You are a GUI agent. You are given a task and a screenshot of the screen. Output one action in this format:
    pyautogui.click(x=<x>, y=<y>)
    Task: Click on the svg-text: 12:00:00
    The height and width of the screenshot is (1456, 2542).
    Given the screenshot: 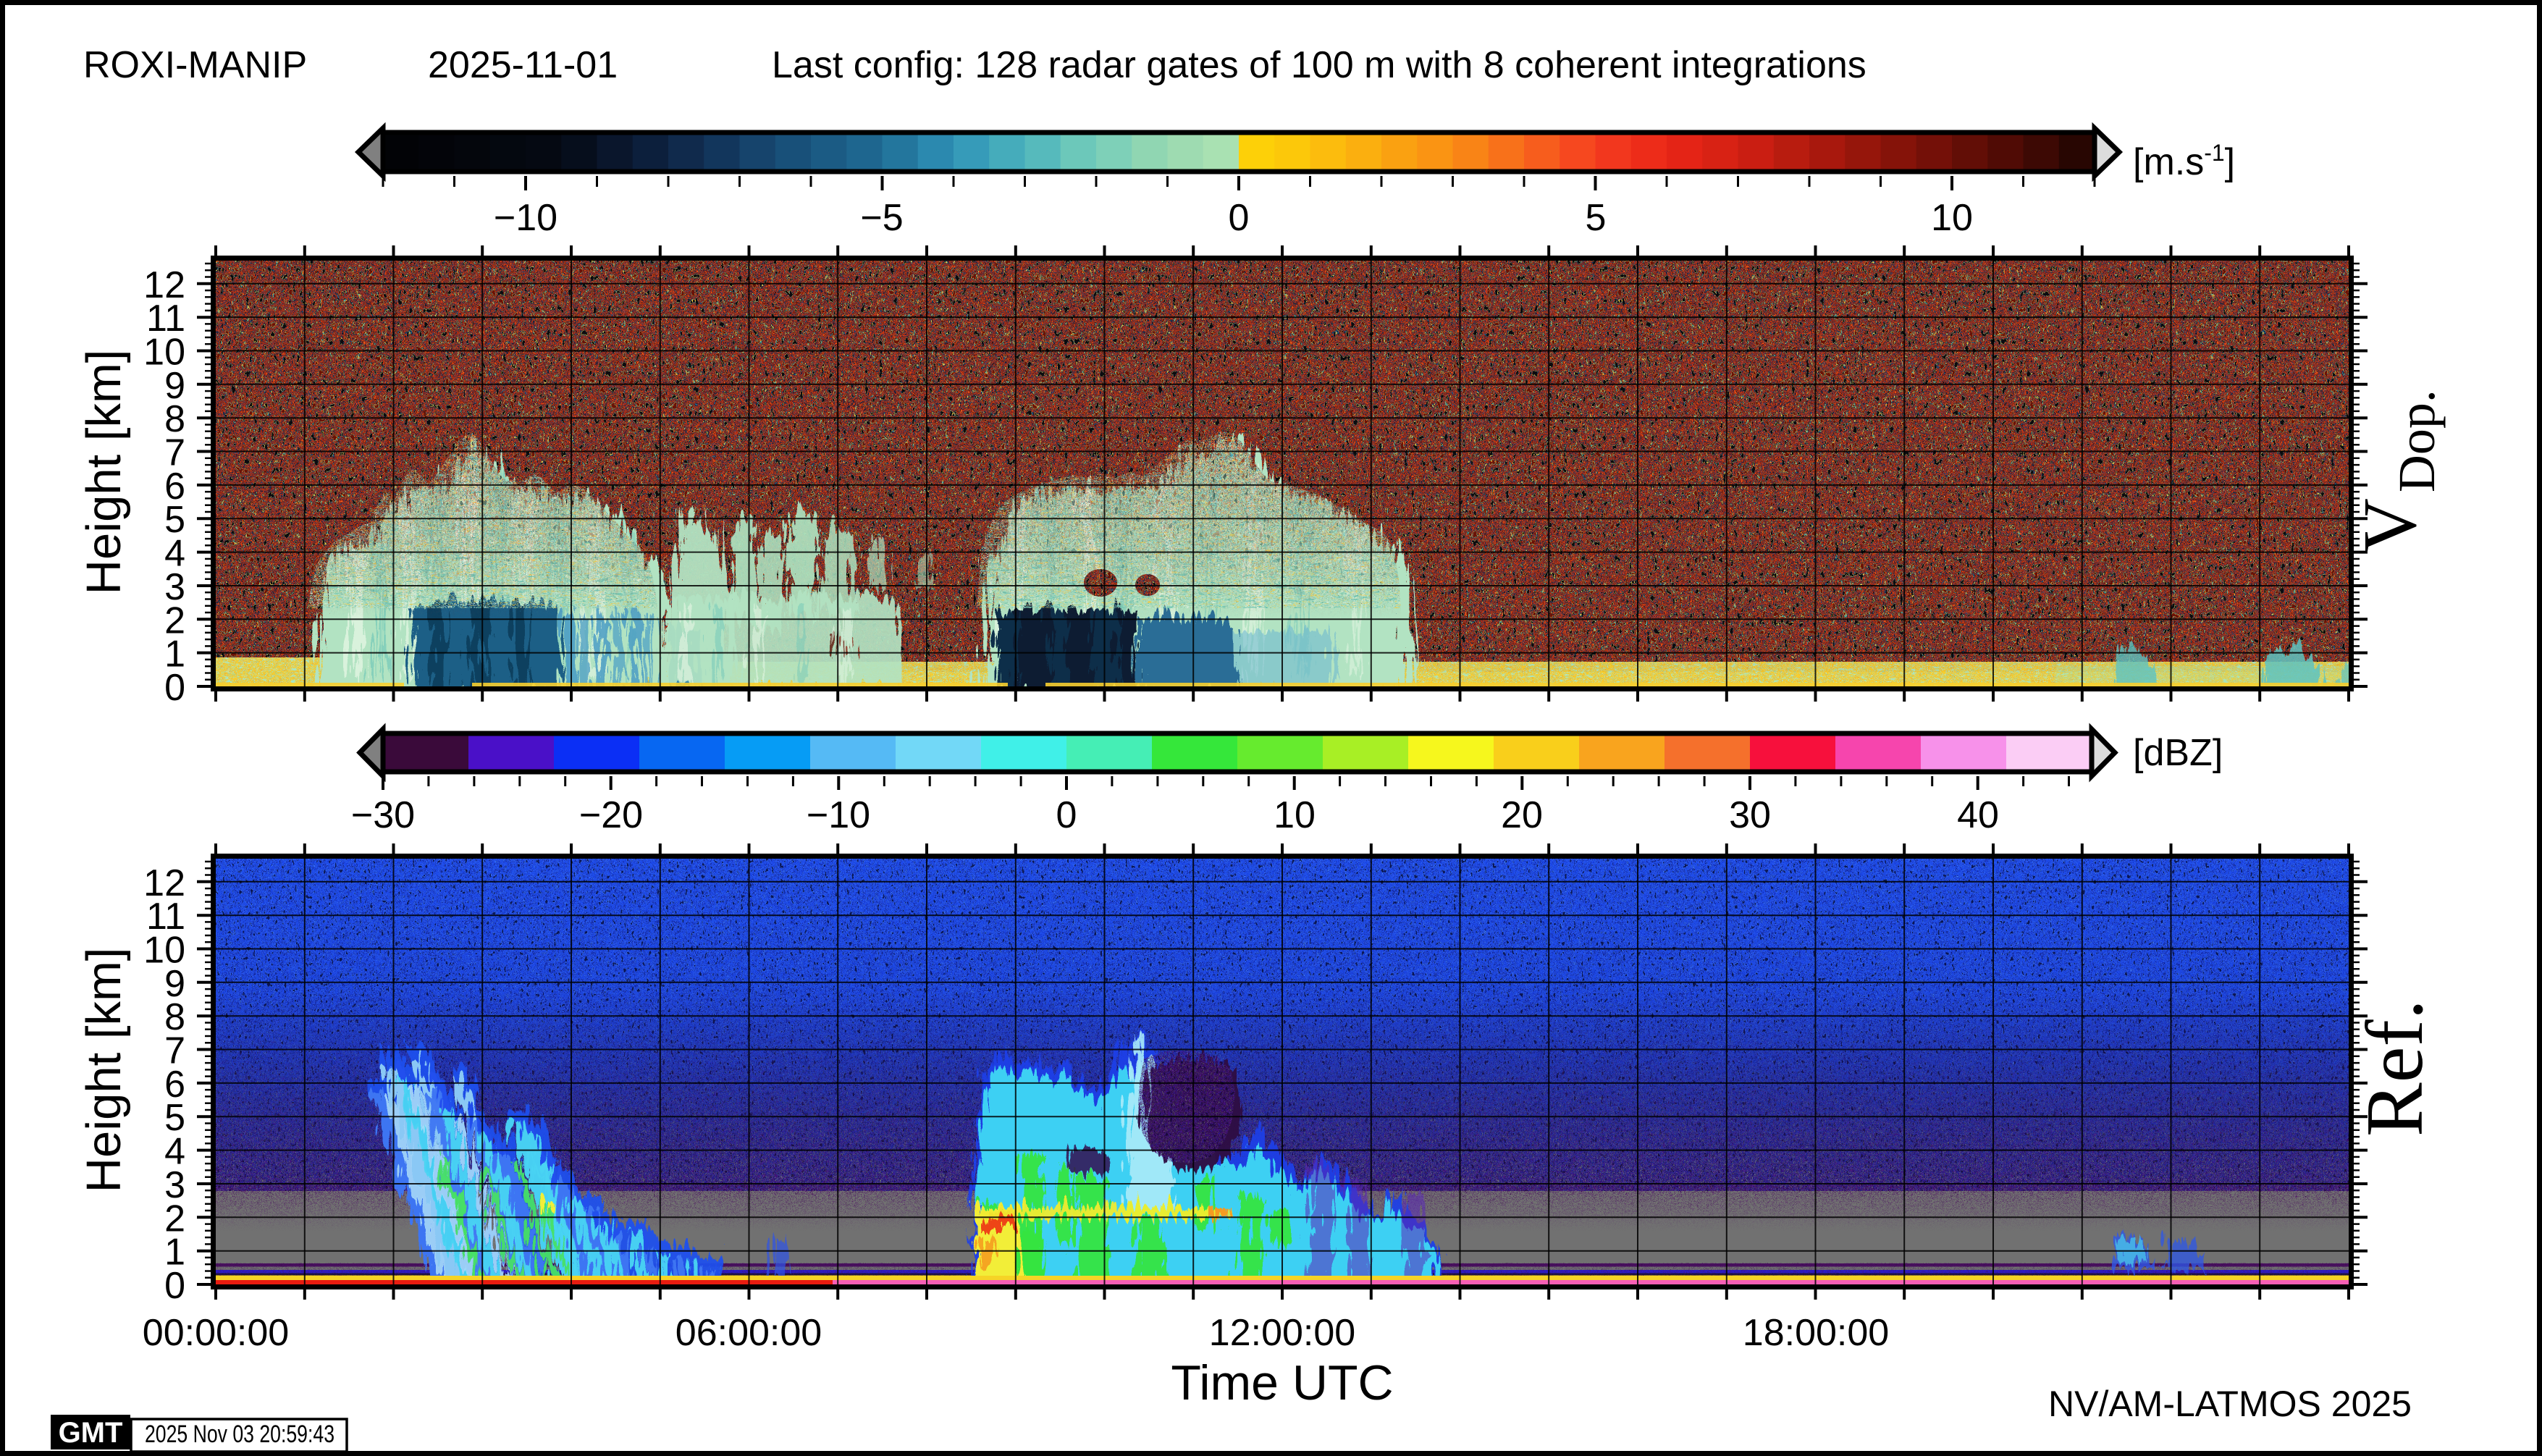 What is the action you would take?
    pyautogui.click(x=1282, y=1333)
    